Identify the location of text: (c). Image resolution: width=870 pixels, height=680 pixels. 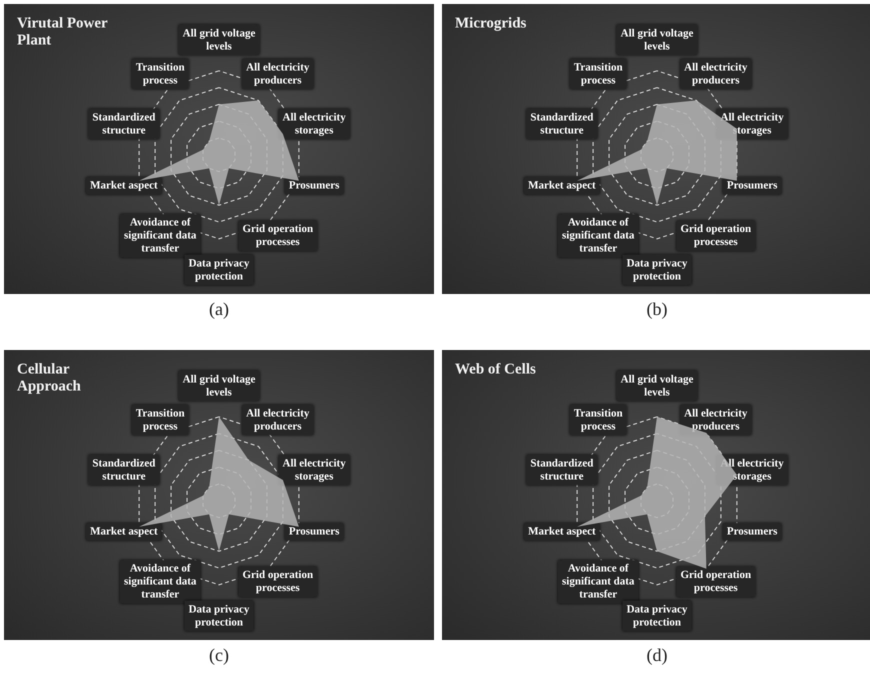
(219, 655).